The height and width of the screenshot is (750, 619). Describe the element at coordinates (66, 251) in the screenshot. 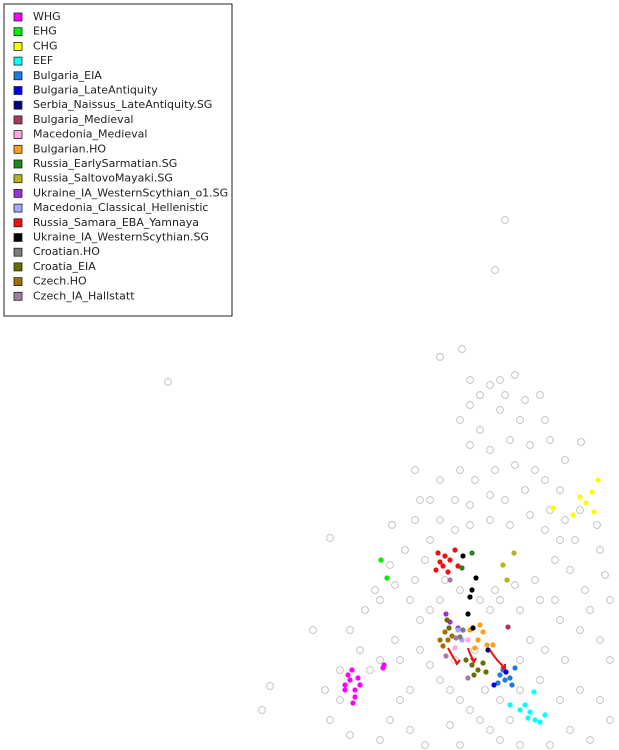

I see `legend-label: Croatian.HO` at that location.